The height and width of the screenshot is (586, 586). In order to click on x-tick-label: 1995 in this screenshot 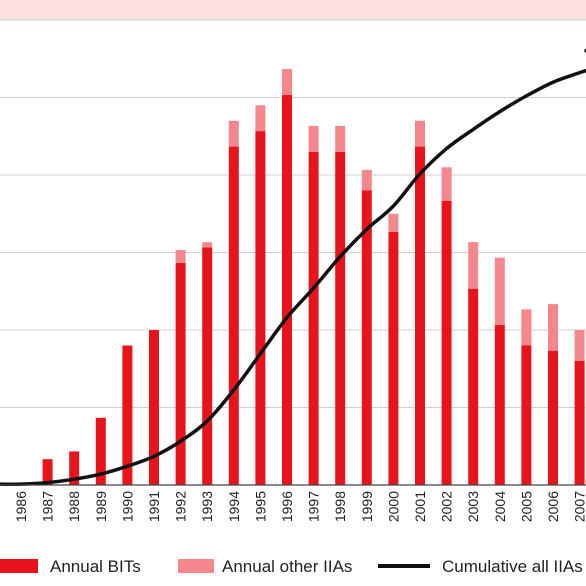, I will do `click(260, 506)`.